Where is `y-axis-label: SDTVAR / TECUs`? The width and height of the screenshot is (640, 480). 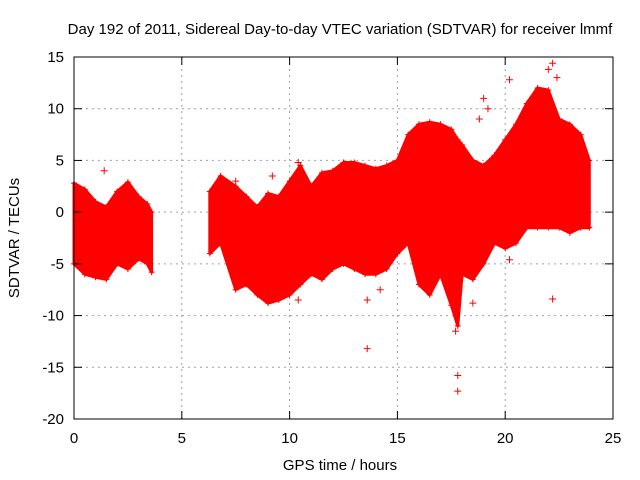
y-axis-label: SDTVAR / TECUs is located at coordinates (14, 238).